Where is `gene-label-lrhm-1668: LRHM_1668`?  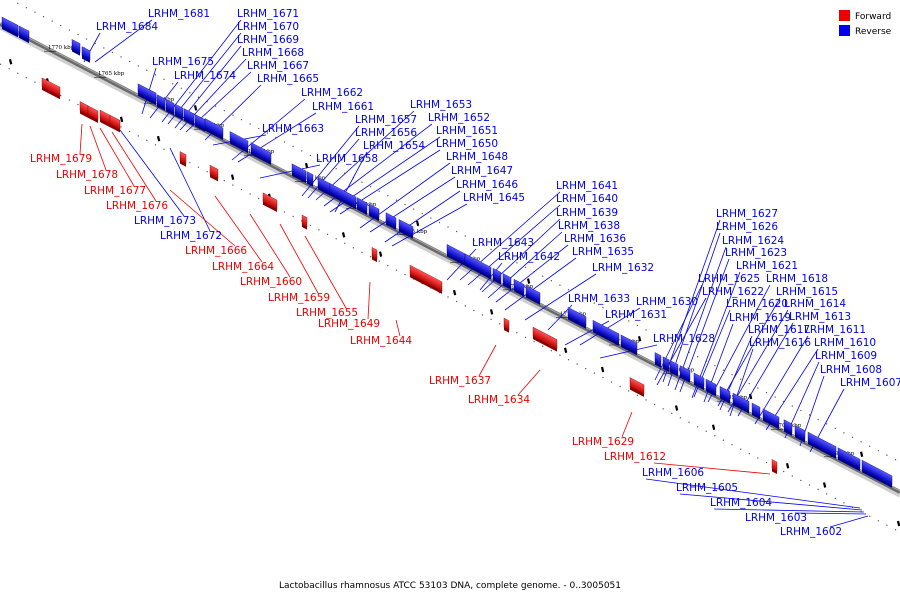
gene-label-lrhm-1668: LRHM_1668 is located at coordinates (273, 53).